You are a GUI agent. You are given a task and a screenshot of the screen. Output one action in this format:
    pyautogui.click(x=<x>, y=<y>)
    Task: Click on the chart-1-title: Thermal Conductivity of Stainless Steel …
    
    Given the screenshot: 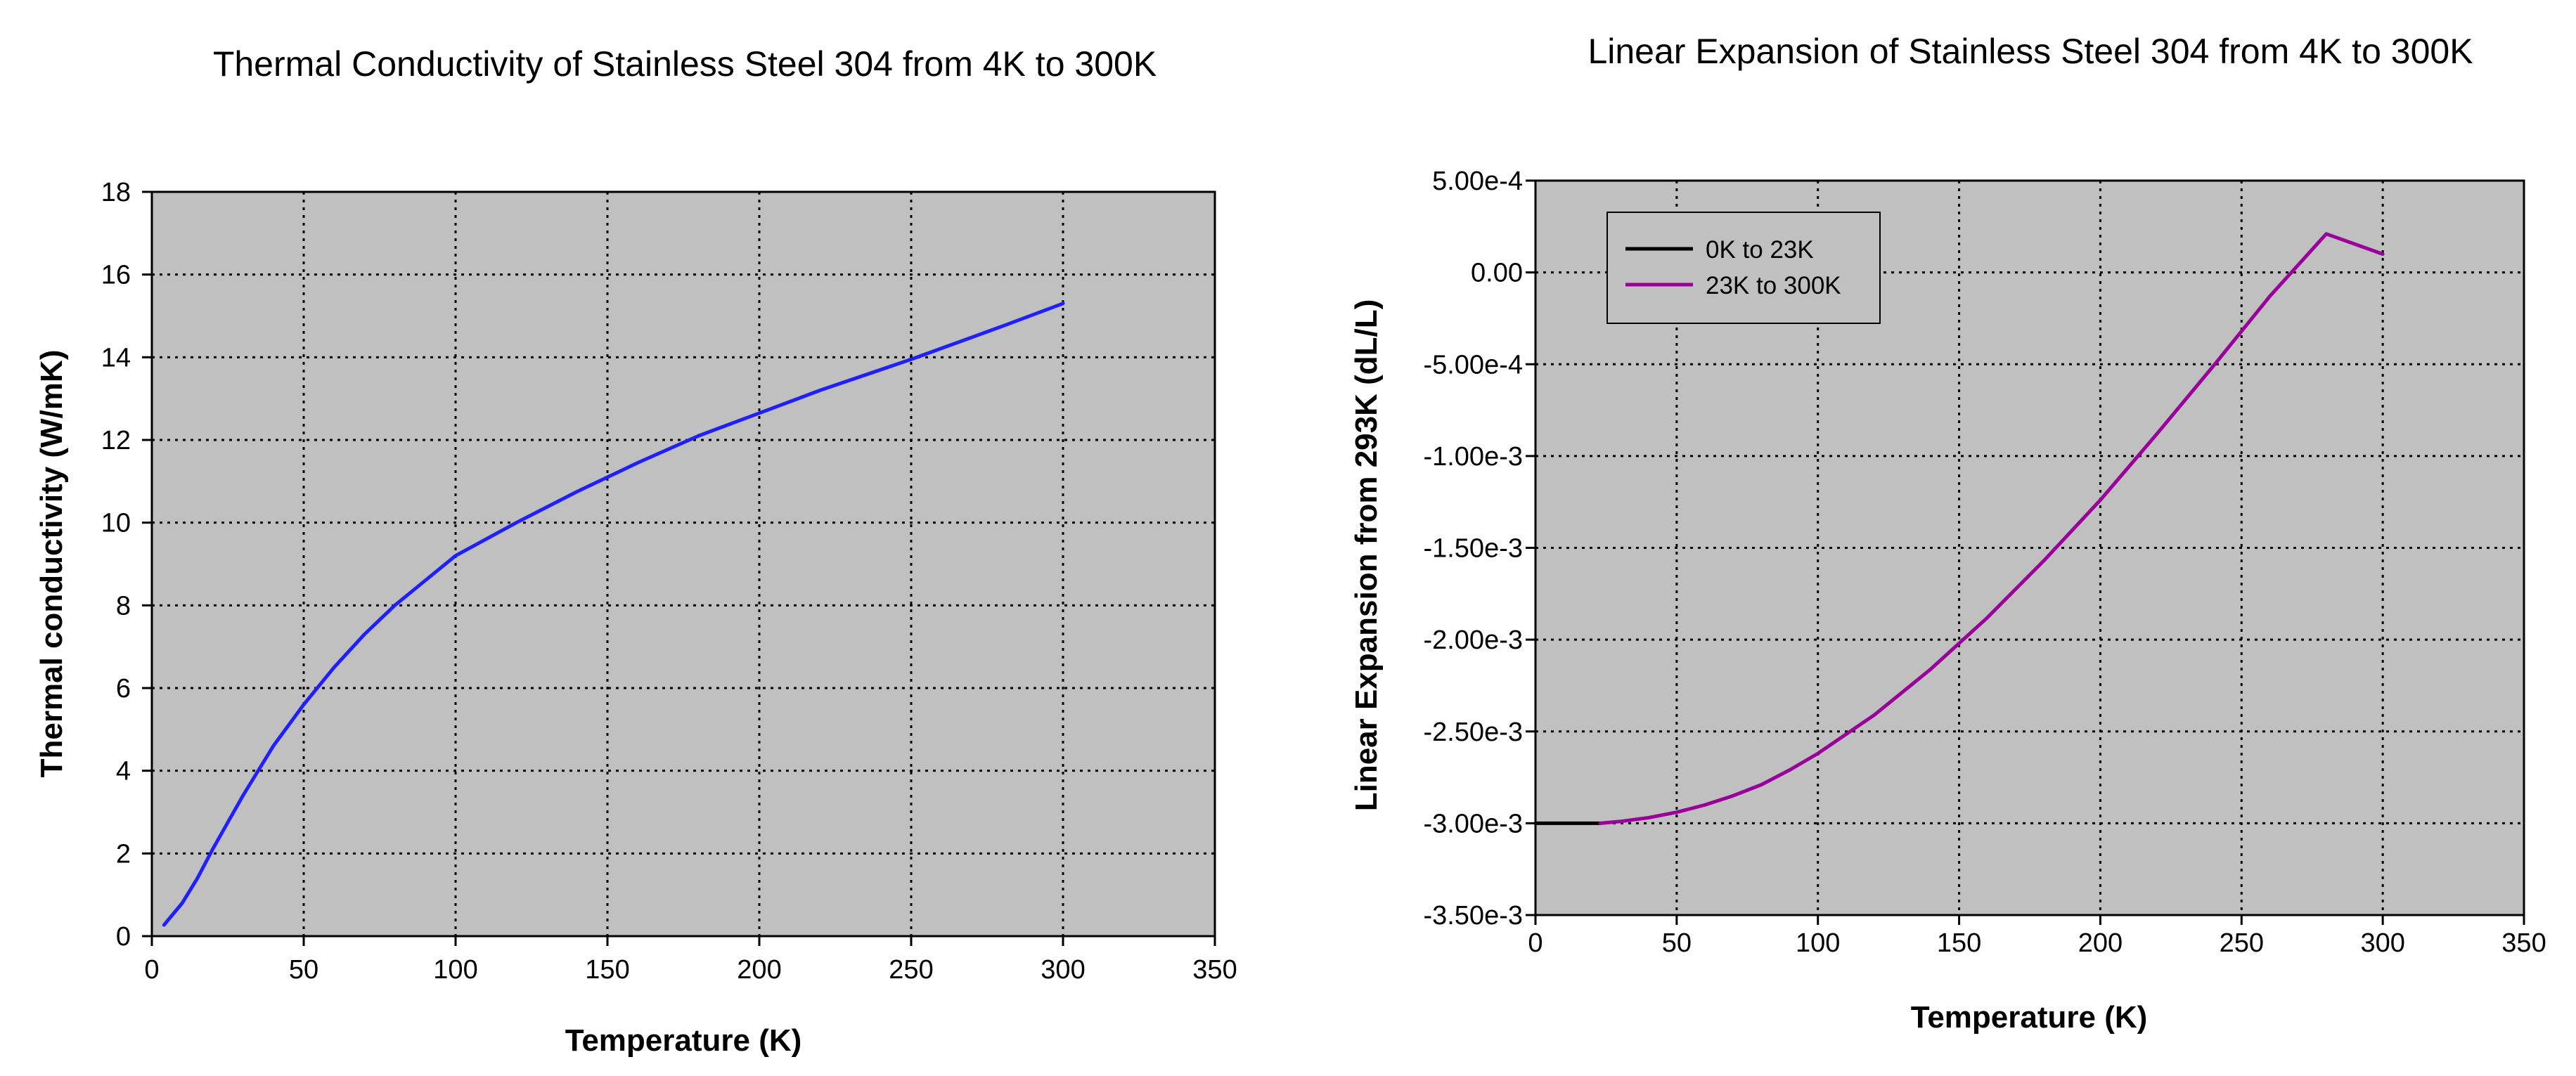 What is the action you would take?
    pyautogui.click(x=685, y=64)
    